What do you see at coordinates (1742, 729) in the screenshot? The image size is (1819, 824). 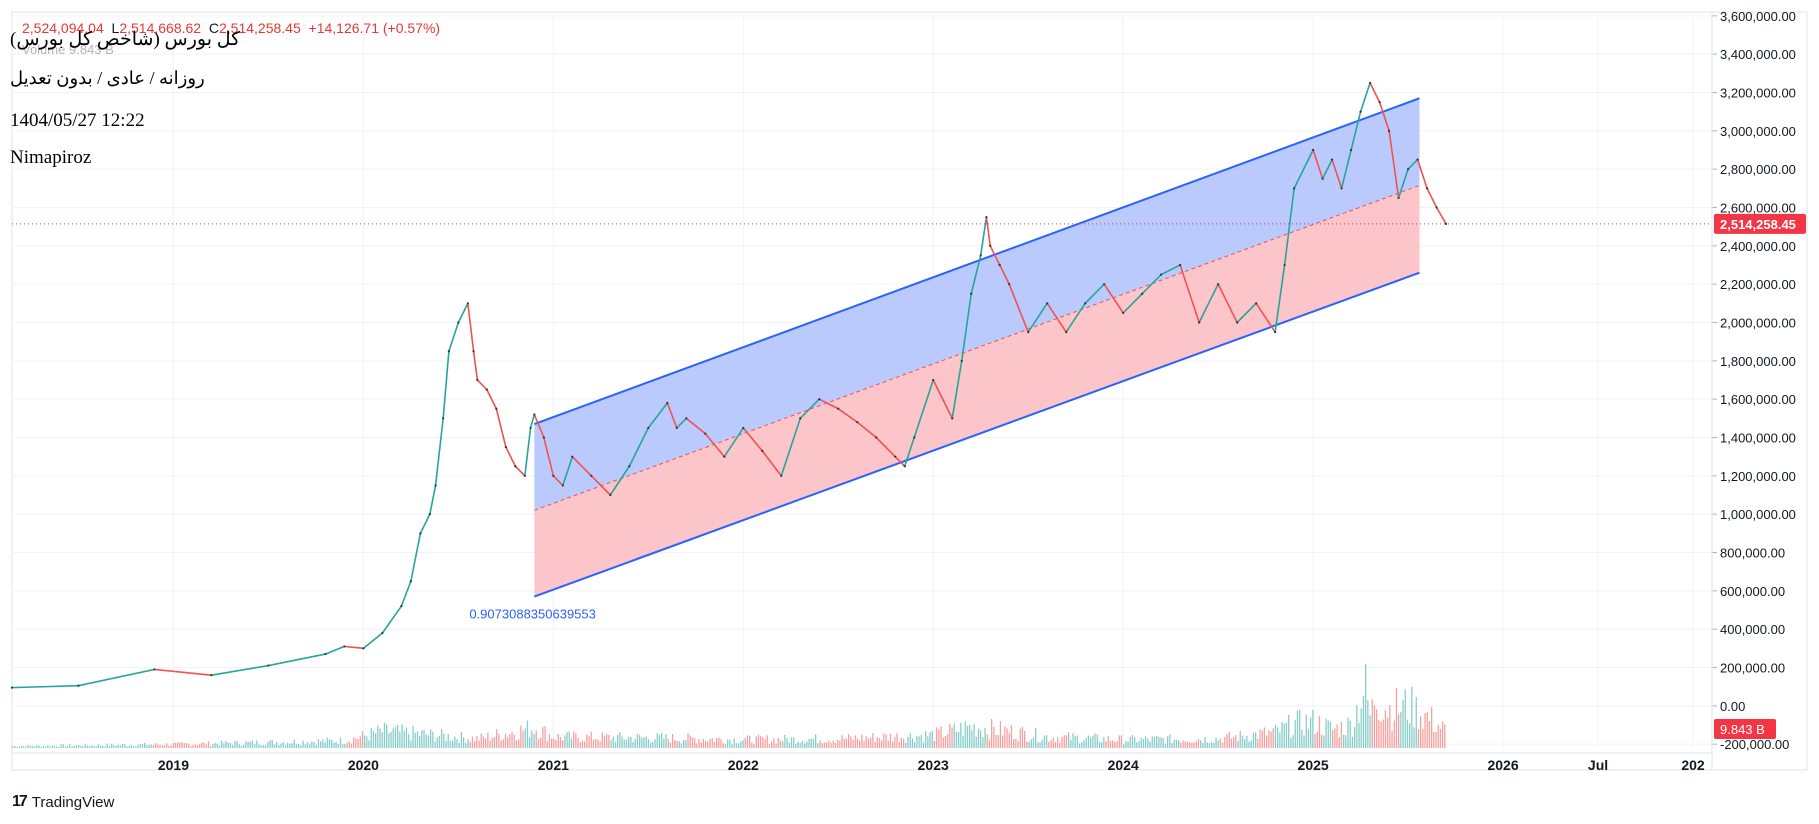 I see `volume-badge-label: 9.843 B` at bounding box center [1742, 729].